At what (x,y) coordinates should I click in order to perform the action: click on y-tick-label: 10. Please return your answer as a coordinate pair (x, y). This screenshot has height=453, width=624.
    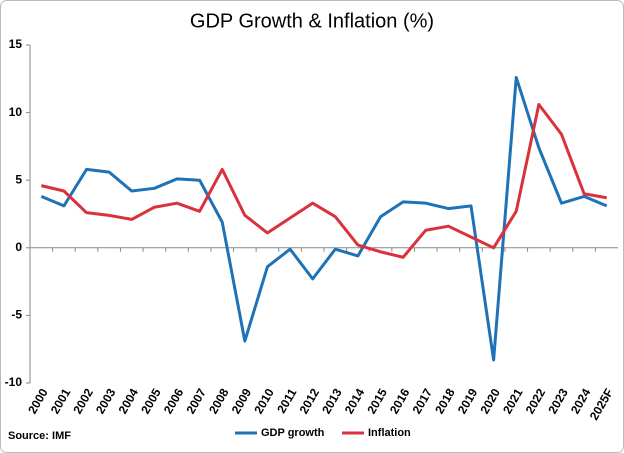
    Looking at the image, I should click on (16, 112).